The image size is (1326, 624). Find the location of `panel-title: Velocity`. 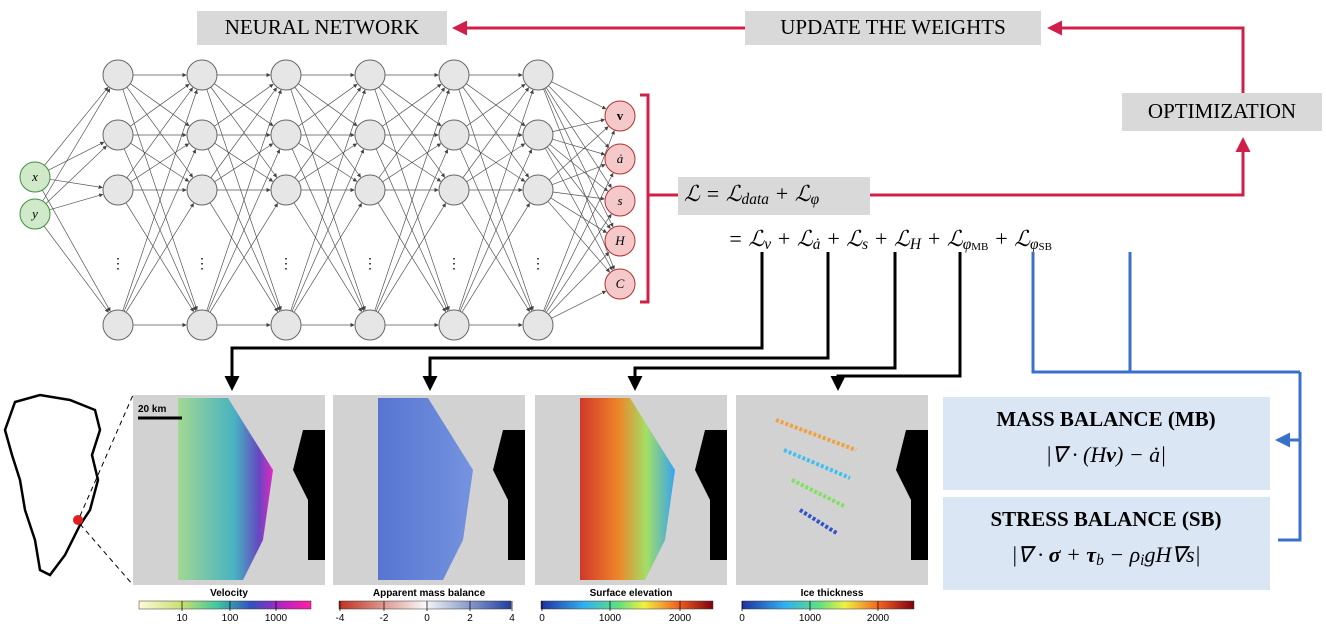

panel-title: Velocity is located at coordinates (229, 593).